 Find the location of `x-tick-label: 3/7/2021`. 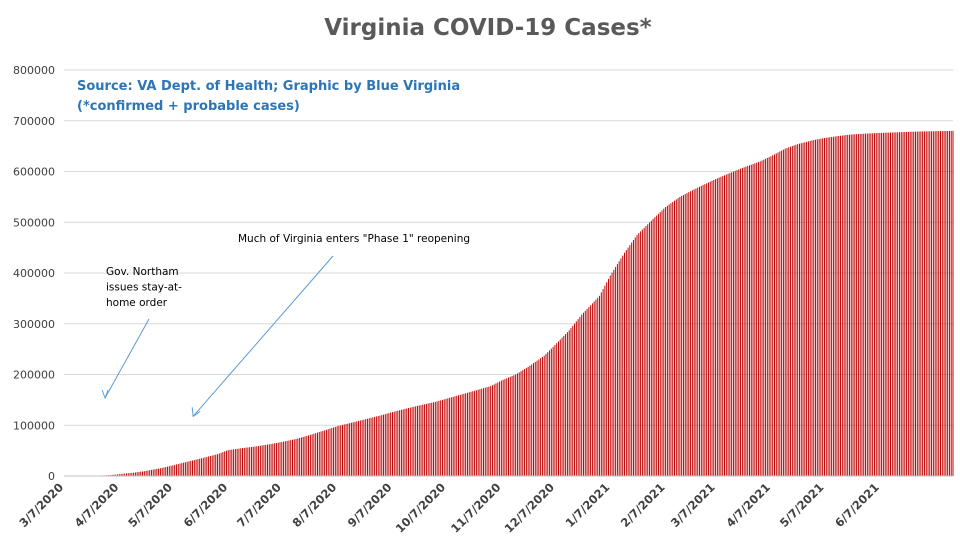

x-tick-label: 3/7/2021 is located at coordinates (693, 505).